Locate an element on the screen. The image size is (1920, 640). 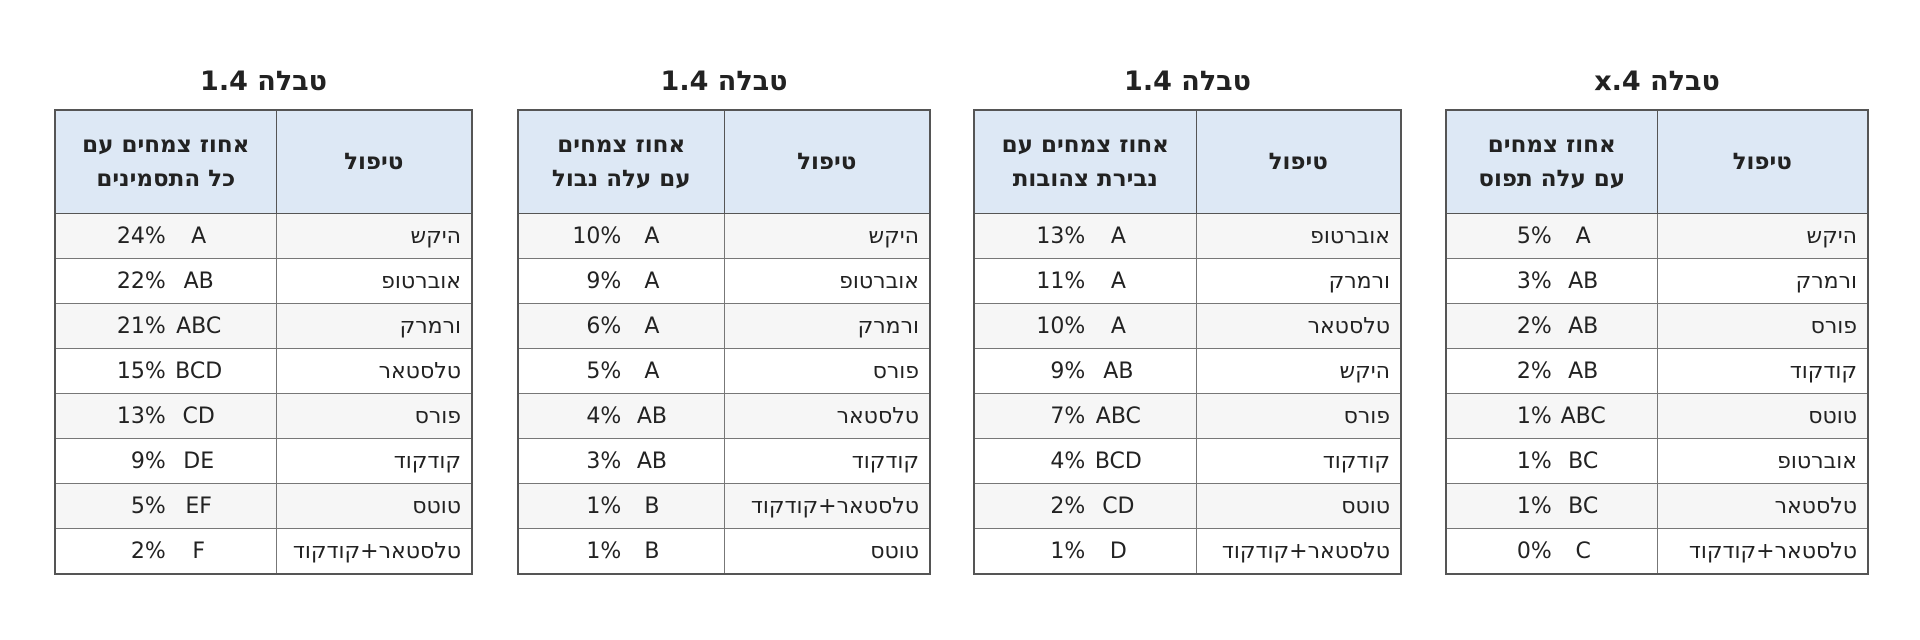
value-group: 1% BC is located at coordinates (1552, 461).